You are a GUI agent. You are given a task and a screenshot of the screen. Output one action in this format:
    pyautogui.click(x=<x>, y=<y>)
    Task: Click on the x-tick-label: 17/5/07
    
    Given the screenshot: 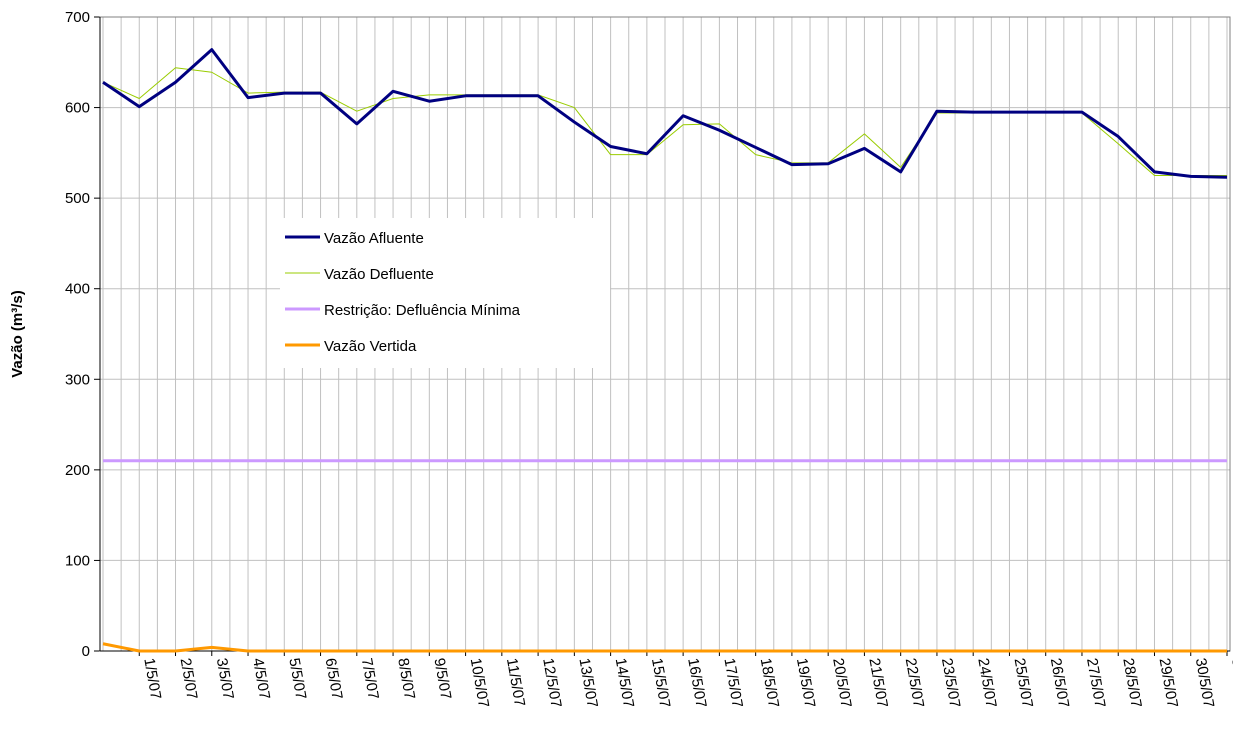 What is the action you would take?
    pyautogui.click(x=732, y=683)
    